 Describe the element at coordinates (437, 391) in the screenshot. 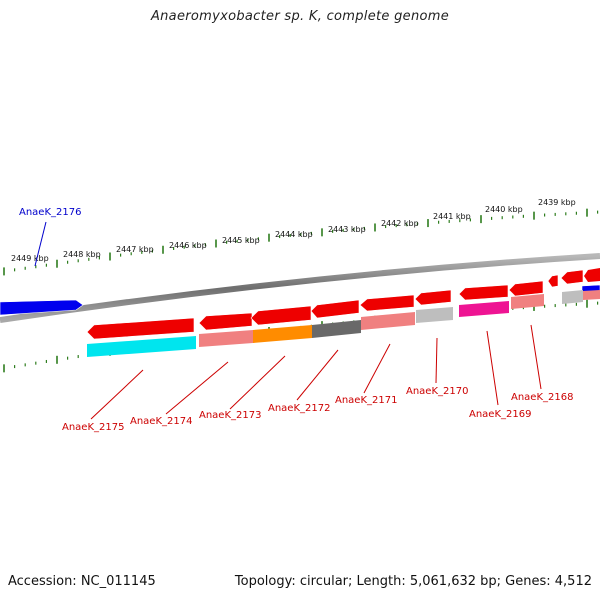

I see `label-anaek-2170: AnaeK_2170` at that location.